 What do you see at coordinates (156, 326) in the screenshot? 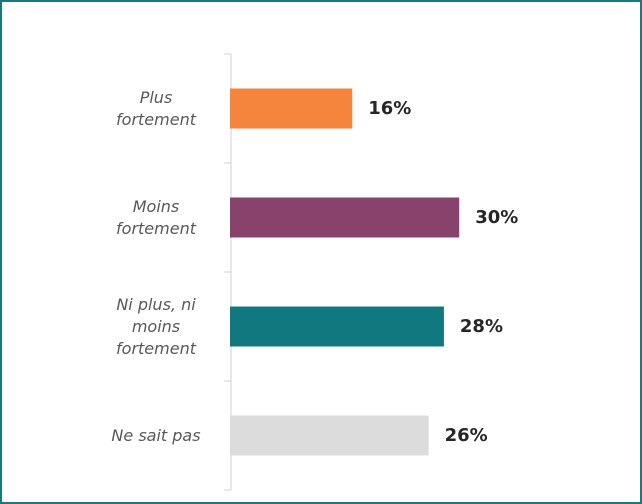
I see `category-label: Ni plus, ni moins fortement` at bounding box center [156, 326].